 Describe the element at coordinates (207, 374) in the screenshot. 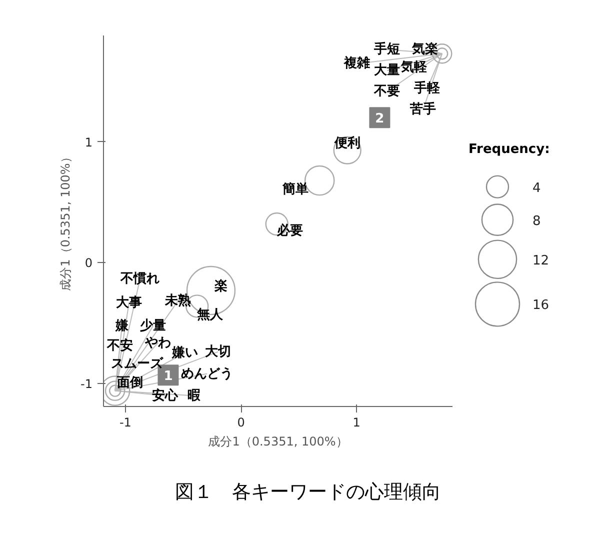

I see `annotation: めんどう` at that location.